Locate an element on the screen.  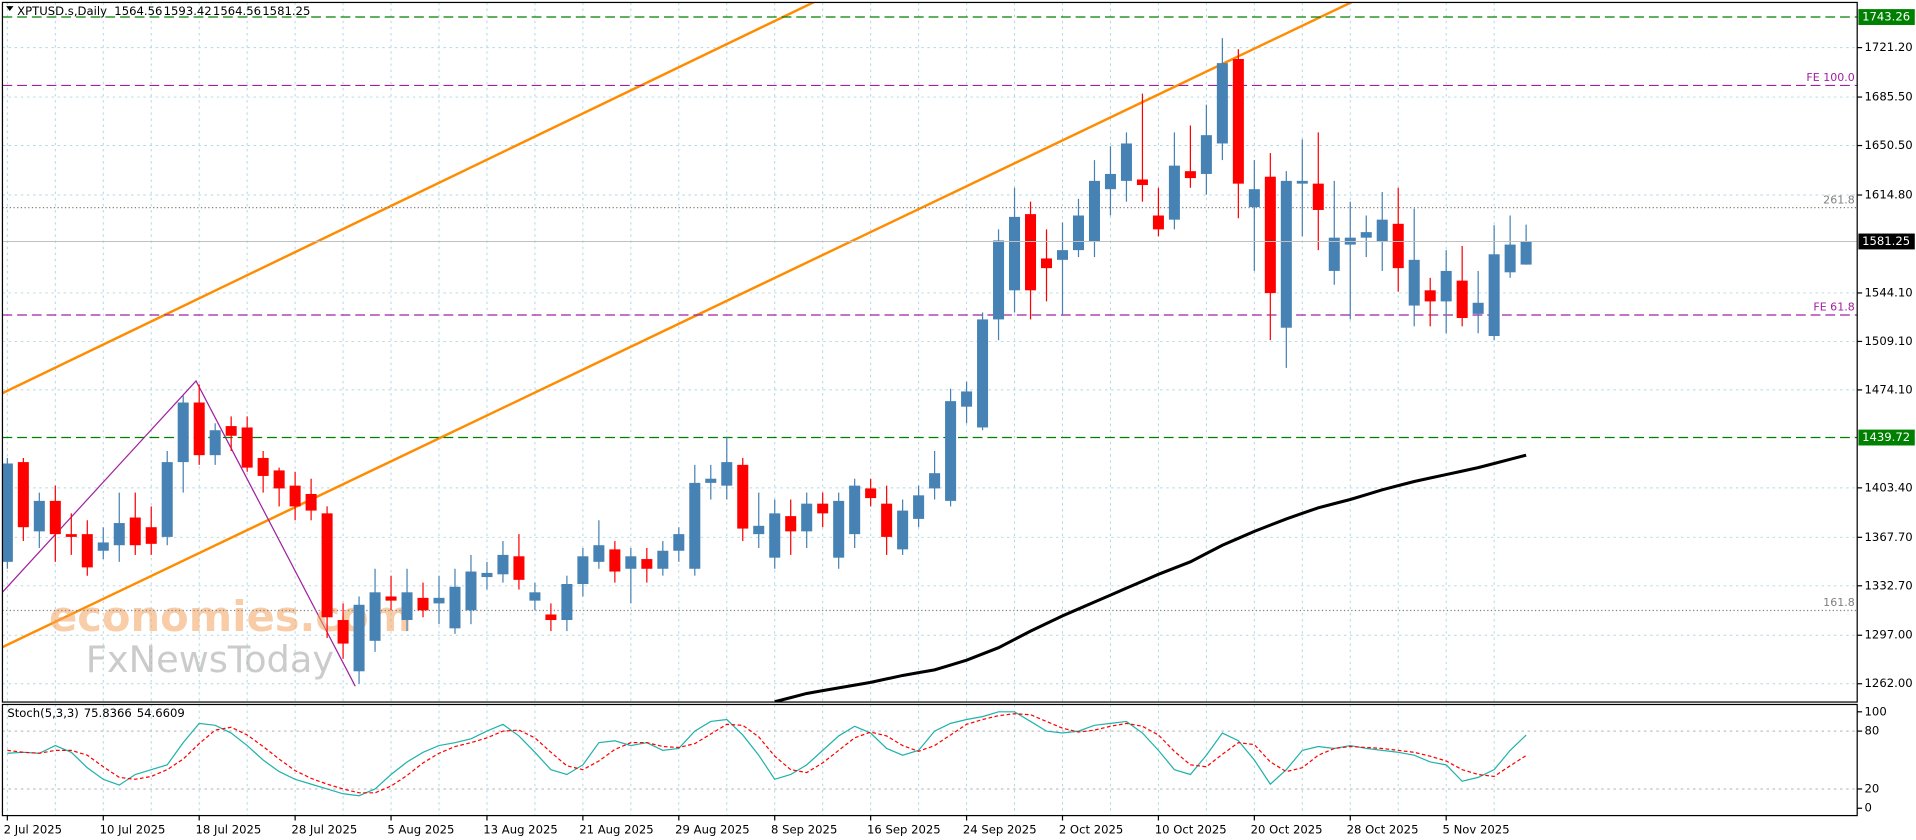
hline-label-bg is located at coordinates (1886, 437).